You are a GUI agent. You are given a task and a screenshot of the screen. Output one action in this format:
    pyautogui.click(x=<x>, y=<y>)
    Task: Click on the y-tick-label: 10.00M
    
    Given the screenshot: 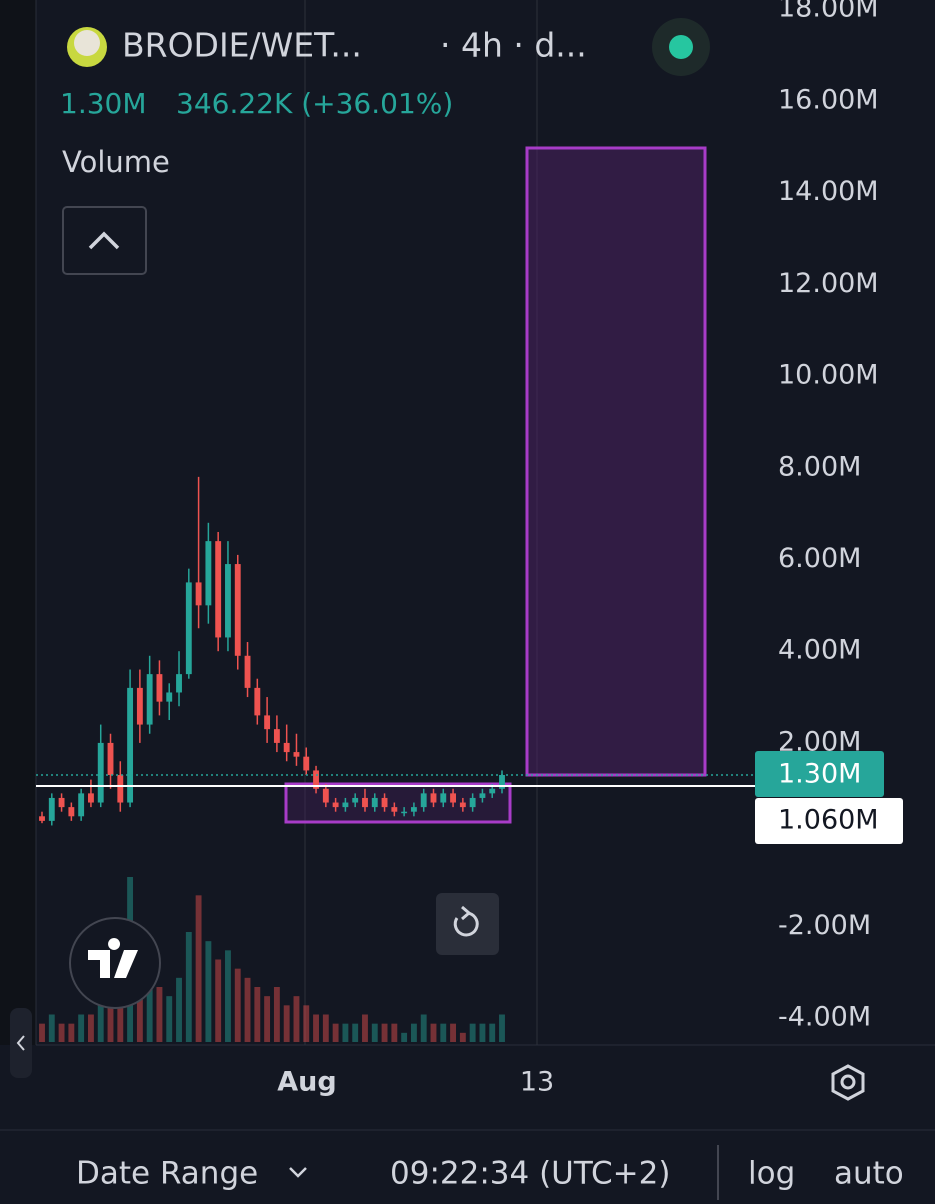 What is the action you would take?
    pyautogui.click(x=828, y=375)
    